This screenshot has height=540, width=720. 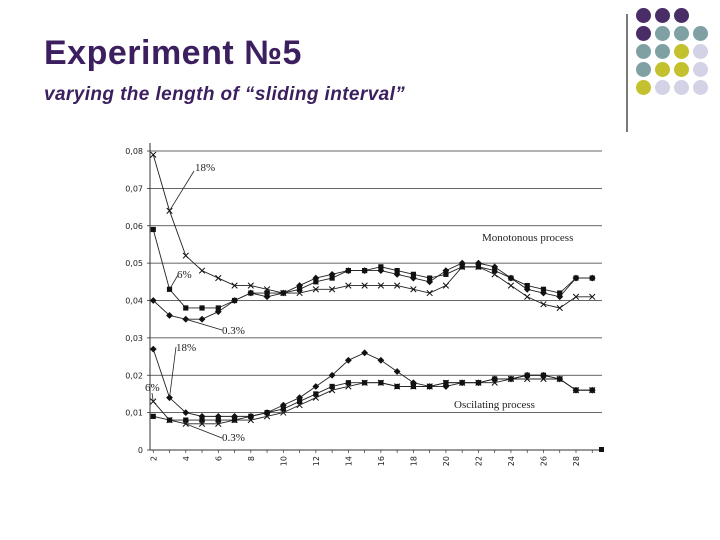 What do you see at coordinates (413, 461) in the screenshot?
I see `x-tick-label: 18` at bounding box center [413, 461].